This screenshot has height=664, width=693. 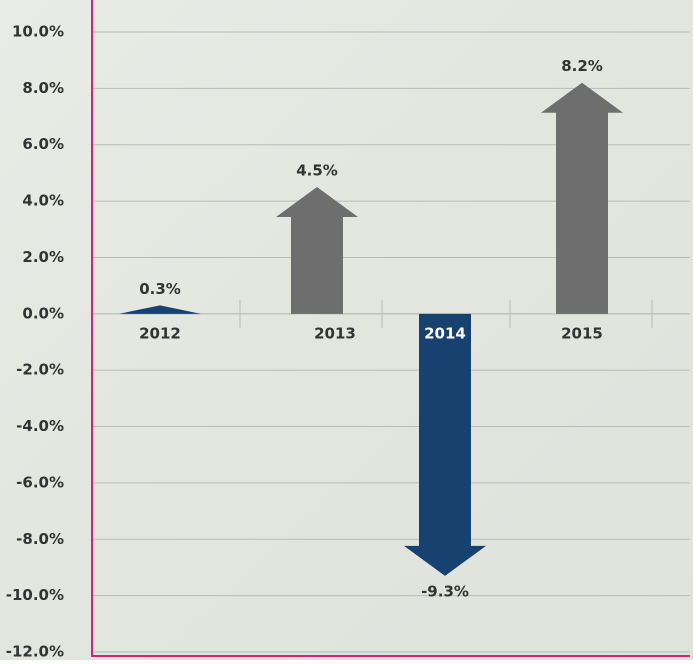 I want to click on y-tick-label: -6.0%, so click(x=40, y=482).